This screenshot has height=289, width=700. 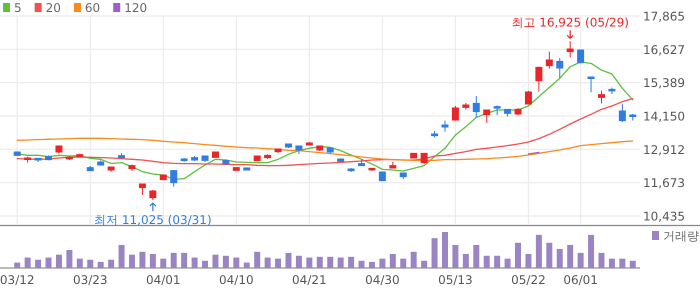 What do you see at coordinates (664, 116) in the screenshot?
I see `y-tick-label: 14,150` at bounding box center [664, 116].